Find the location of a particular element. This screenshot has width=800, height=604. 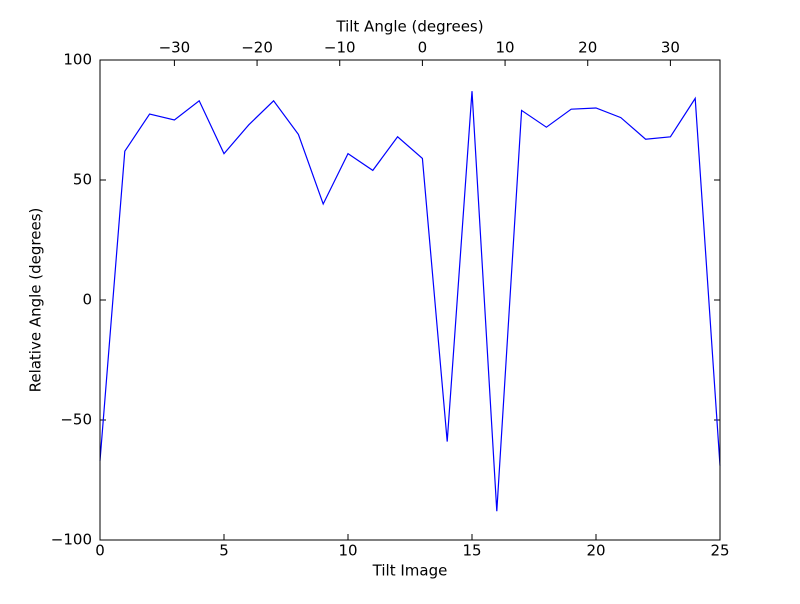

y-tick-label: 0 is located at coordinates (87, 300).